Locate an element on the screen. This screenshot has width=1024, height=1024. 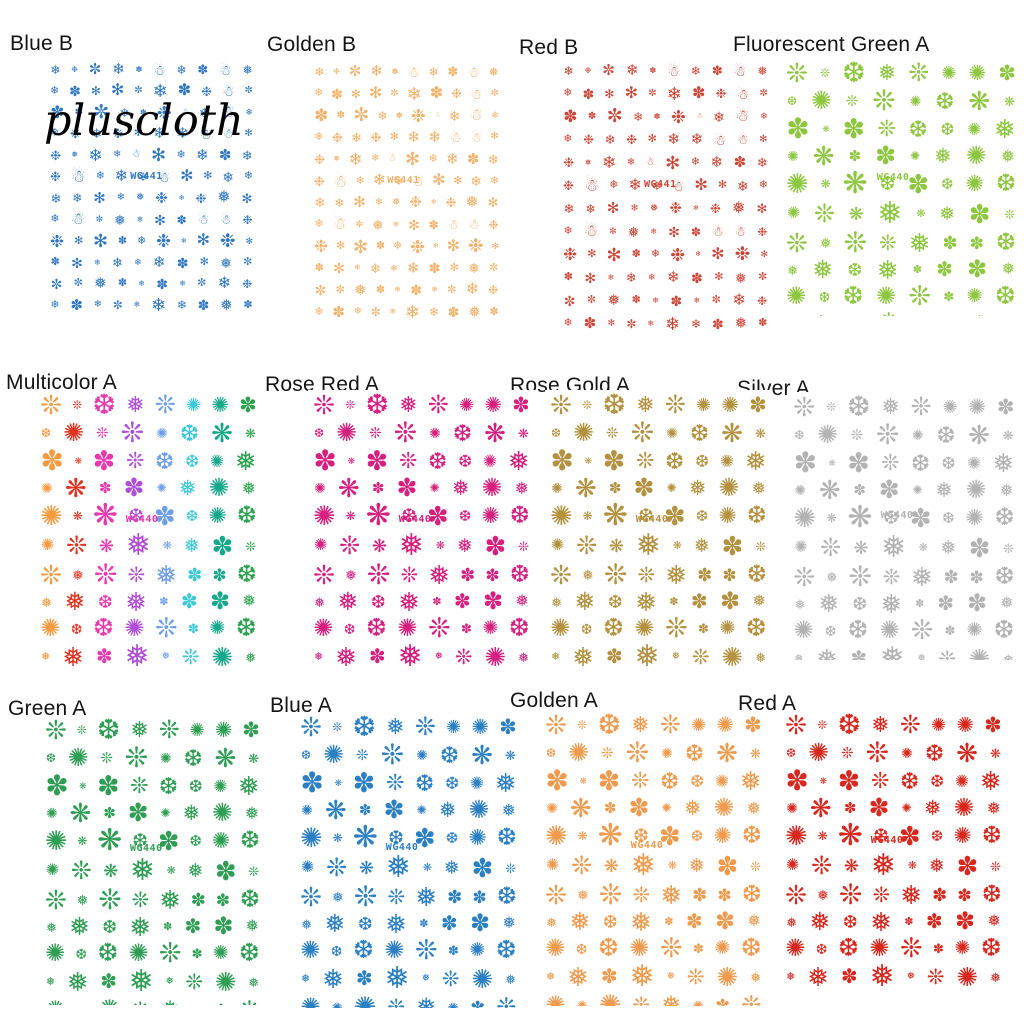
snowflake-row: ✽ ❋ ✽ ❊ ❆ ❆ ✺ ❅ is located at coordinates (658, 460).